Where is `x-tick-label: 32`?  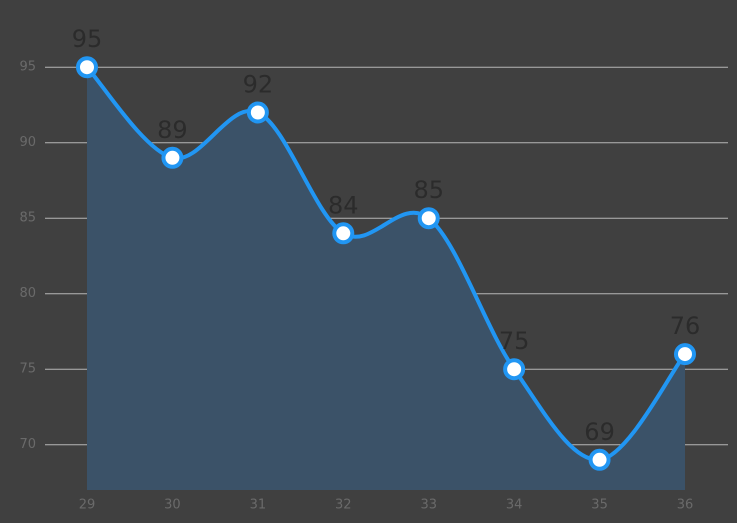
x-tick-label: 32 is located at coordinates (343, 505).